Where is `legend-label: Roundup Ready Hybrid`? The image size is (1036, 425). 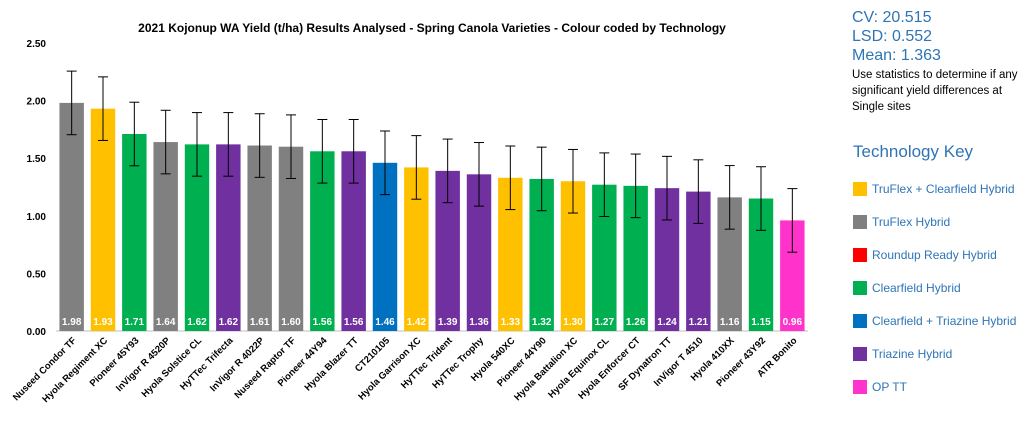 legend-label: Roundup Ready Hybrid is located at coordinates (934, 255).